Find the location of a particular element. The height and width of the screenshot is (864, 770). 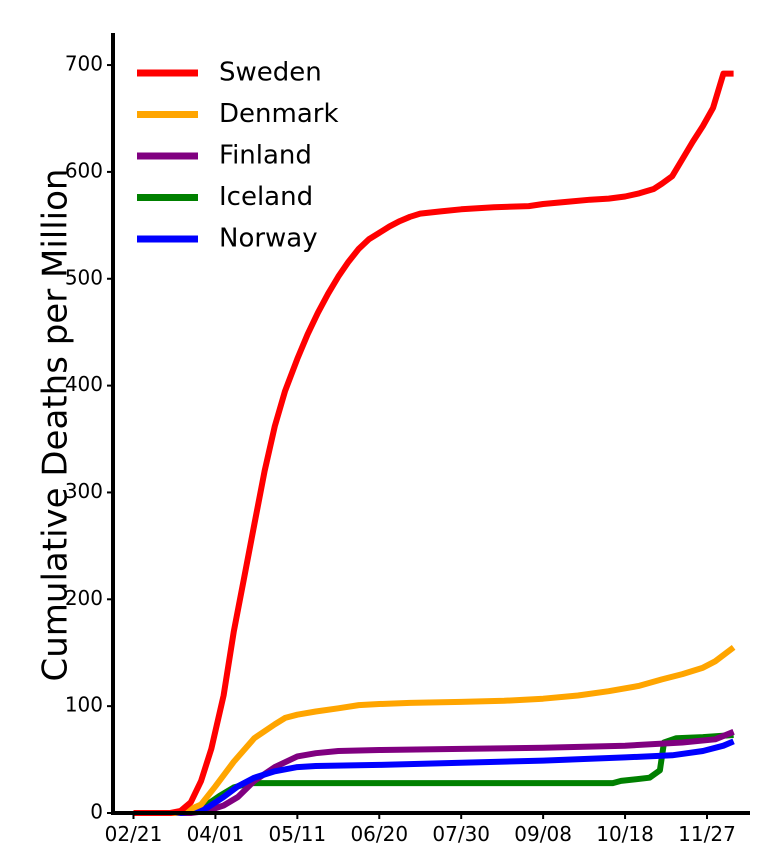

series-line-finland is located at coordinates (434, 772).